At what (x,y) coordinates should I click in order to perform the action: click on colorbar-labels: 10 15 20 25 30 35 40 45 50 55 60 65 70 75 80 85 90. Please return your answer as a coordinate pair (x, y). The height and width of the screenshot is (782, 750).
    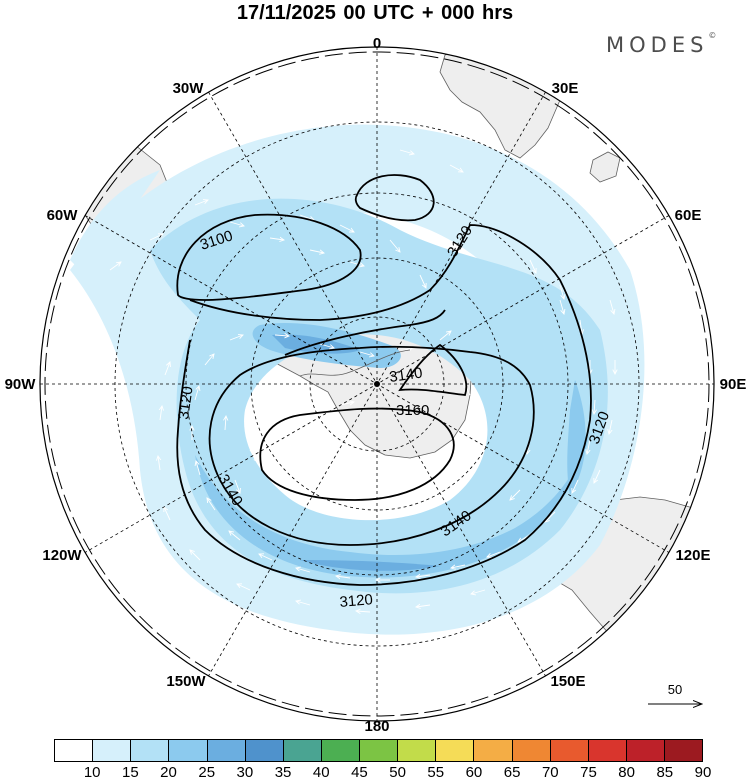
    Looking at the image, I should click on (383, 773).